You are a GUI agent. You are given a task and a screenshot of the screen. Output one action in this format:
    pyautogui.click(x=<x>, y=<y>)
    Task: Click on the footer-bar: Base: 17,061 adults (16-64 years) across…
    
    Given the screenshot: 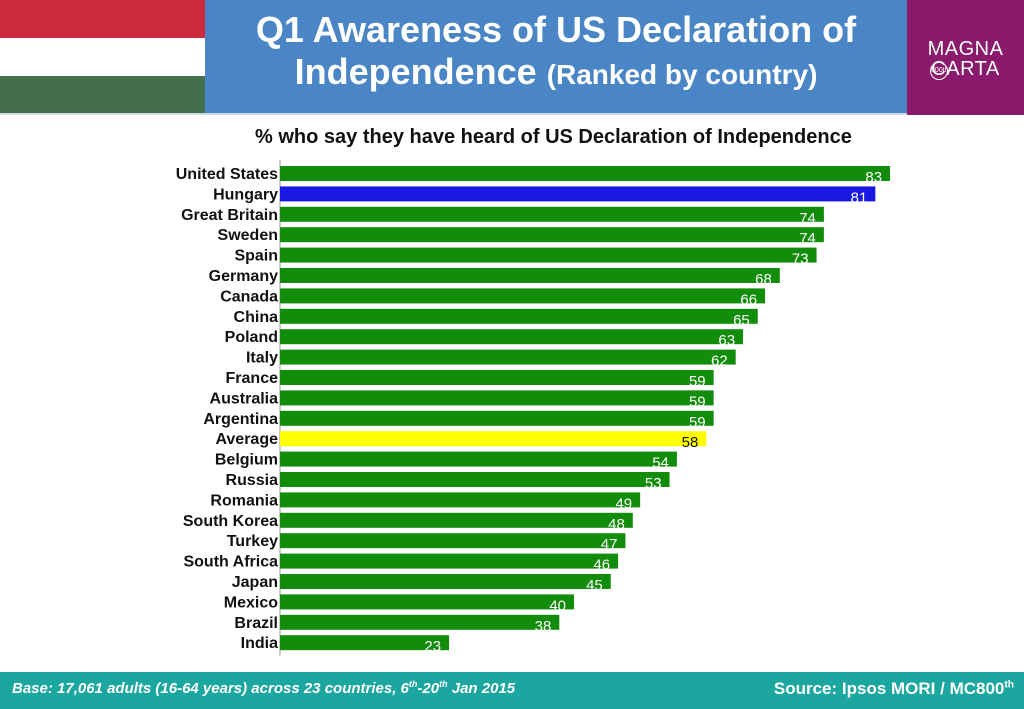 What is the action you would take?
    pyautogui.click(x=512, y=690)
    